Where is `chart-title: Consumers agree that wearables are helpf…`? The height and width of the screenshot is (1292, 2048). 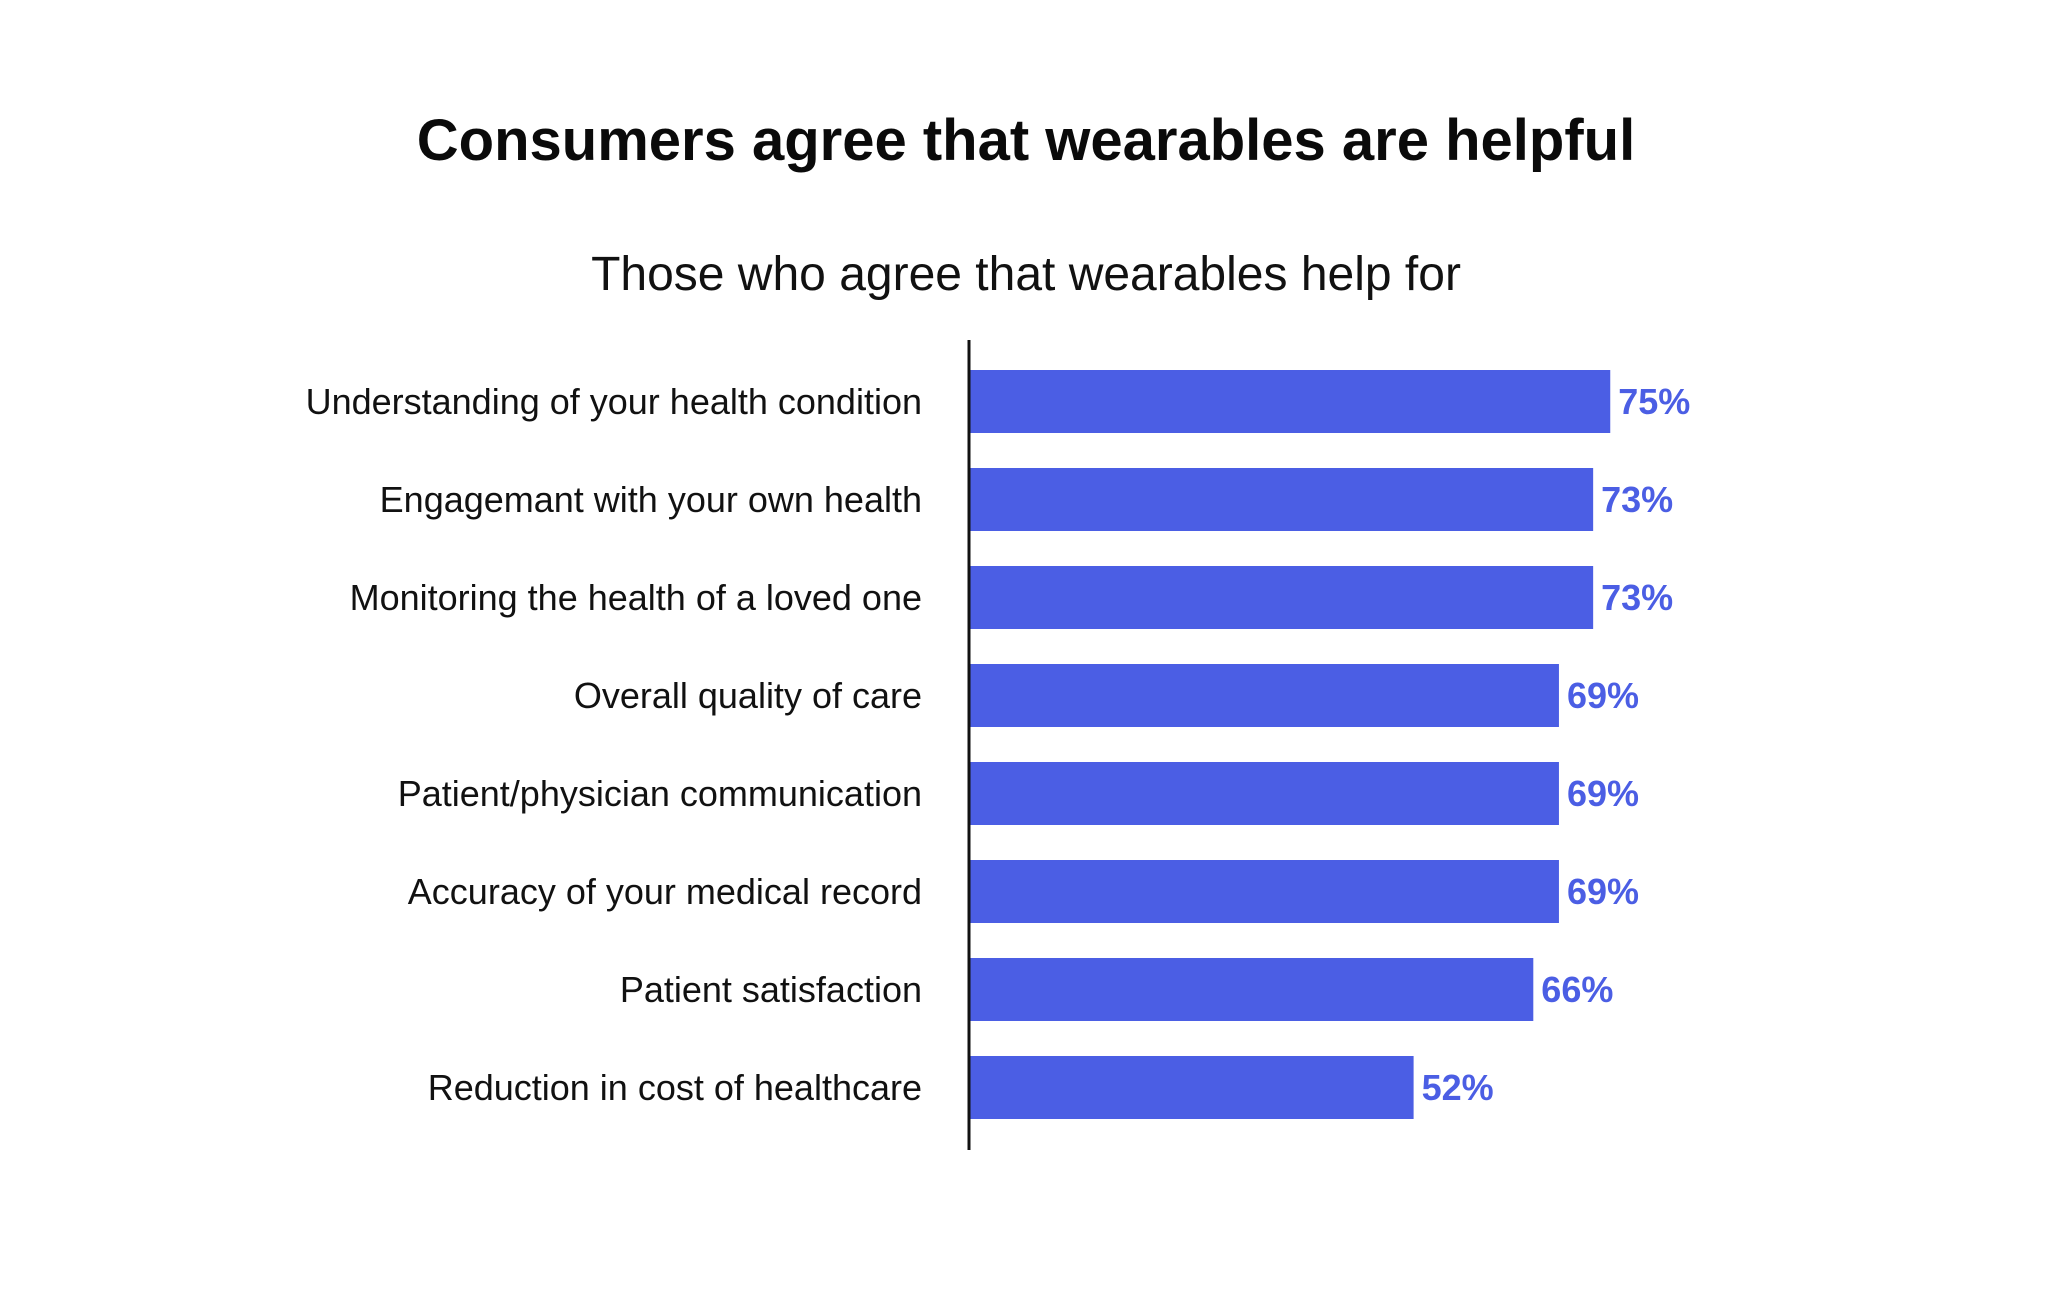 chart-title: Consumers agree that wearables are helpf… is located at coordinates (1026, 140).